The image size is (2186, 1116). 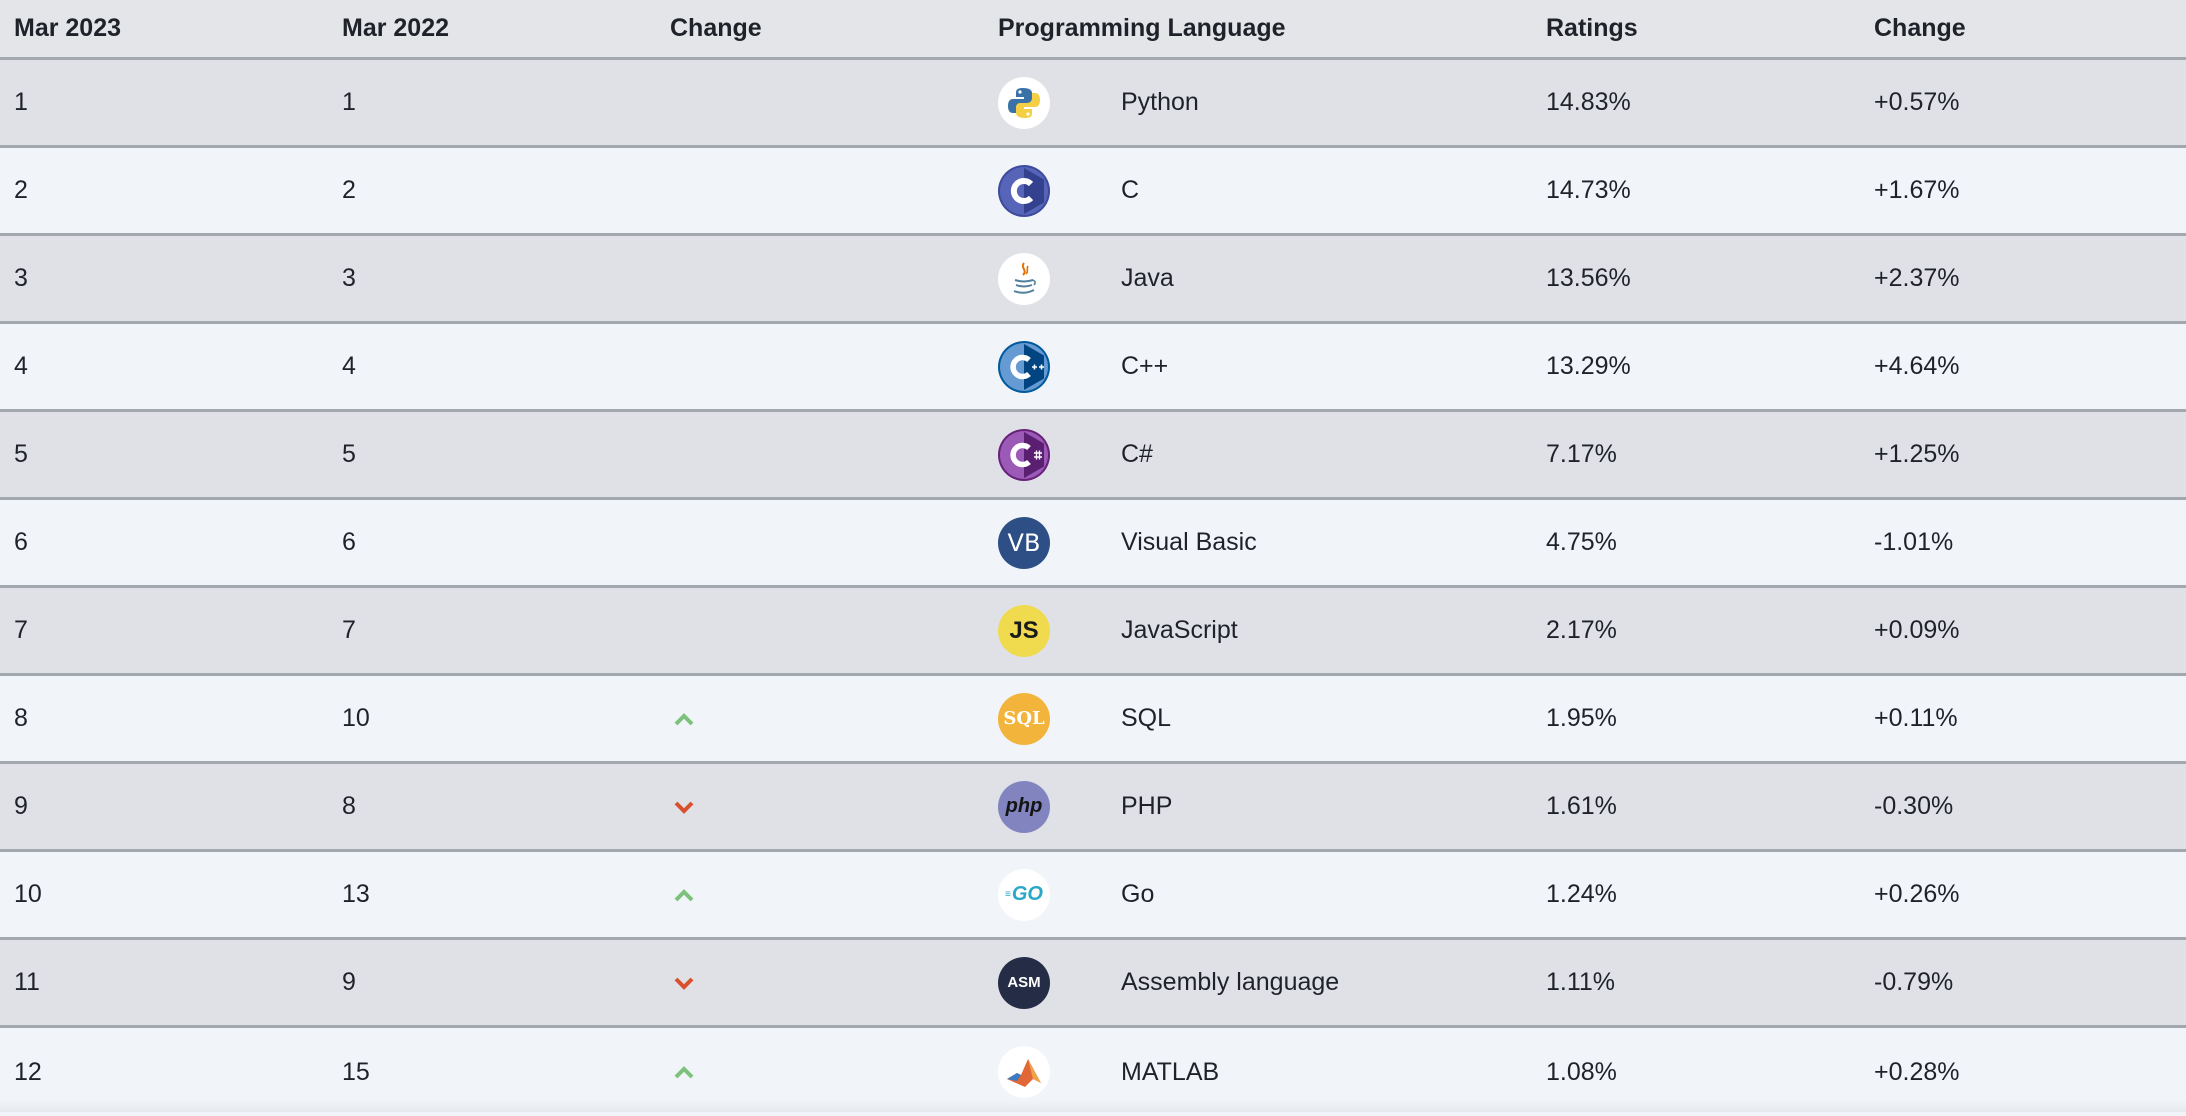 I want to click on table-row: 4 4 C++ 13.29% +4.64%, so click(x=1093, y=368).